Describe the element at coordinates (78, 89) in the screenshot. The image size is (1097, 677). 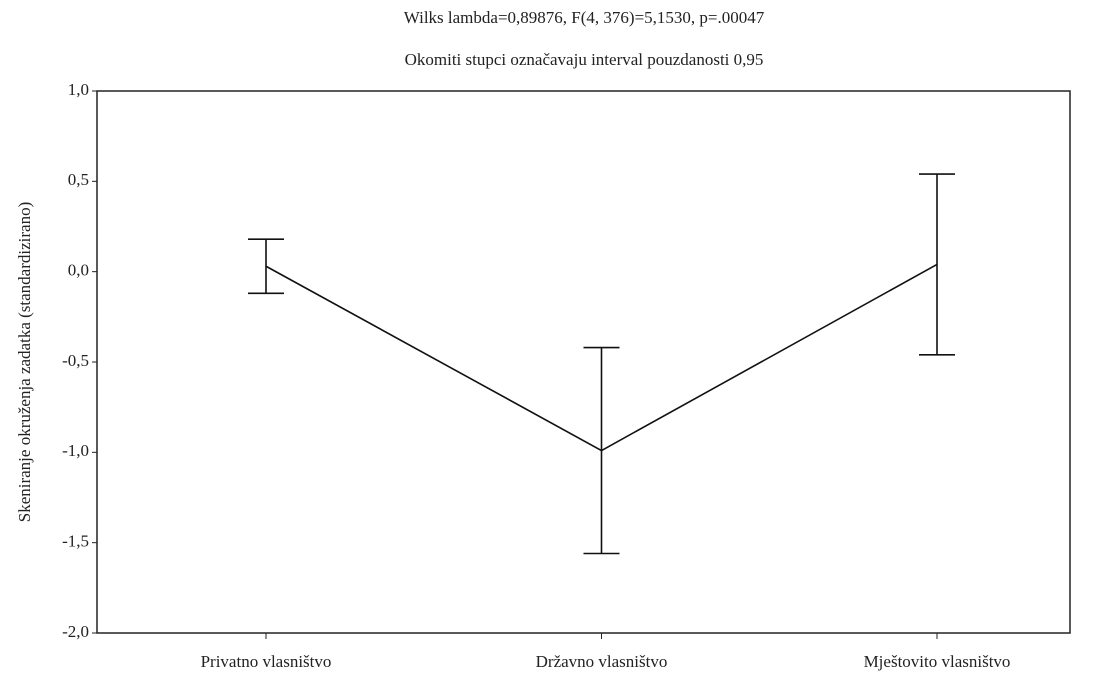
I see `y-tick-label: 1,0` at that location.